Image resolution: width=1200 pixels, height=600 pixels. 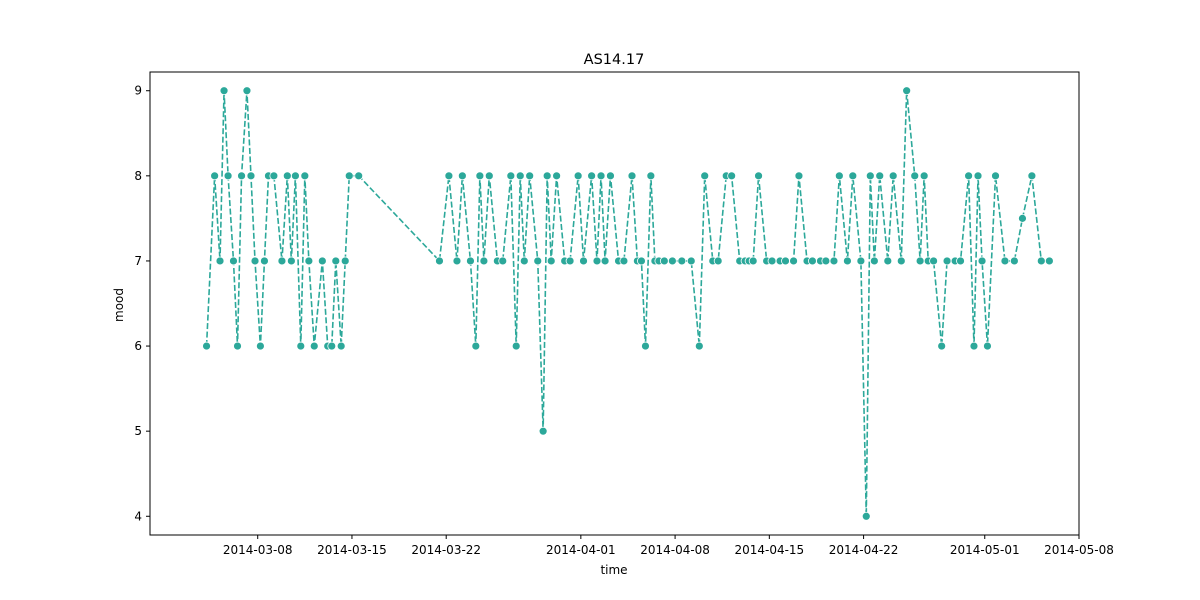 I want to click on y-axis-ticks: 4 5 6 7 8 9, so click(x=142, y=303).